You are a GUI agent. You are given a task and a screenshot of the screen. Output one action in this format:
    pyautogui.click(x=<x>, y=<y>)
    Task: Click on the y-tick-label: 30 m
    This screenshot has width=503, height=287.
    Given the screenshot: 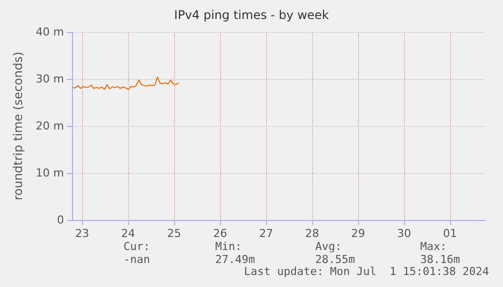 What is the action you would take?
    pyautogui.click(x=50, y=79)
    